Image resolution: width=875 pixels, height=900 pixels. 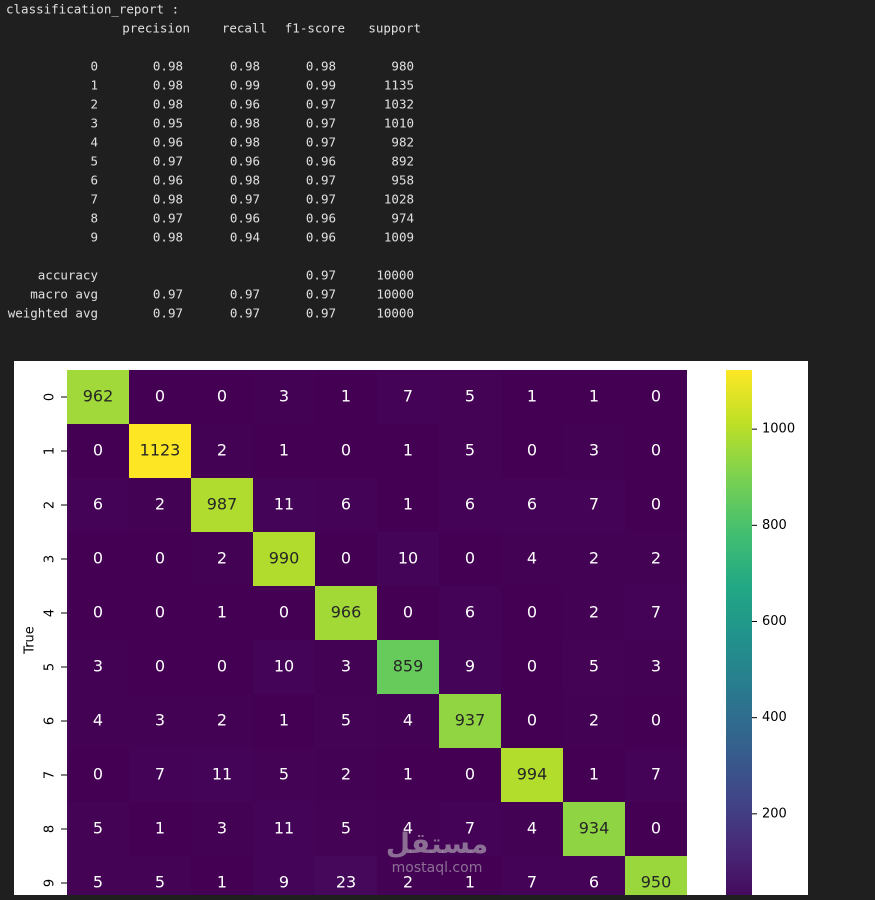 I want to click on column-header: precision, so click(x=156, y=28).